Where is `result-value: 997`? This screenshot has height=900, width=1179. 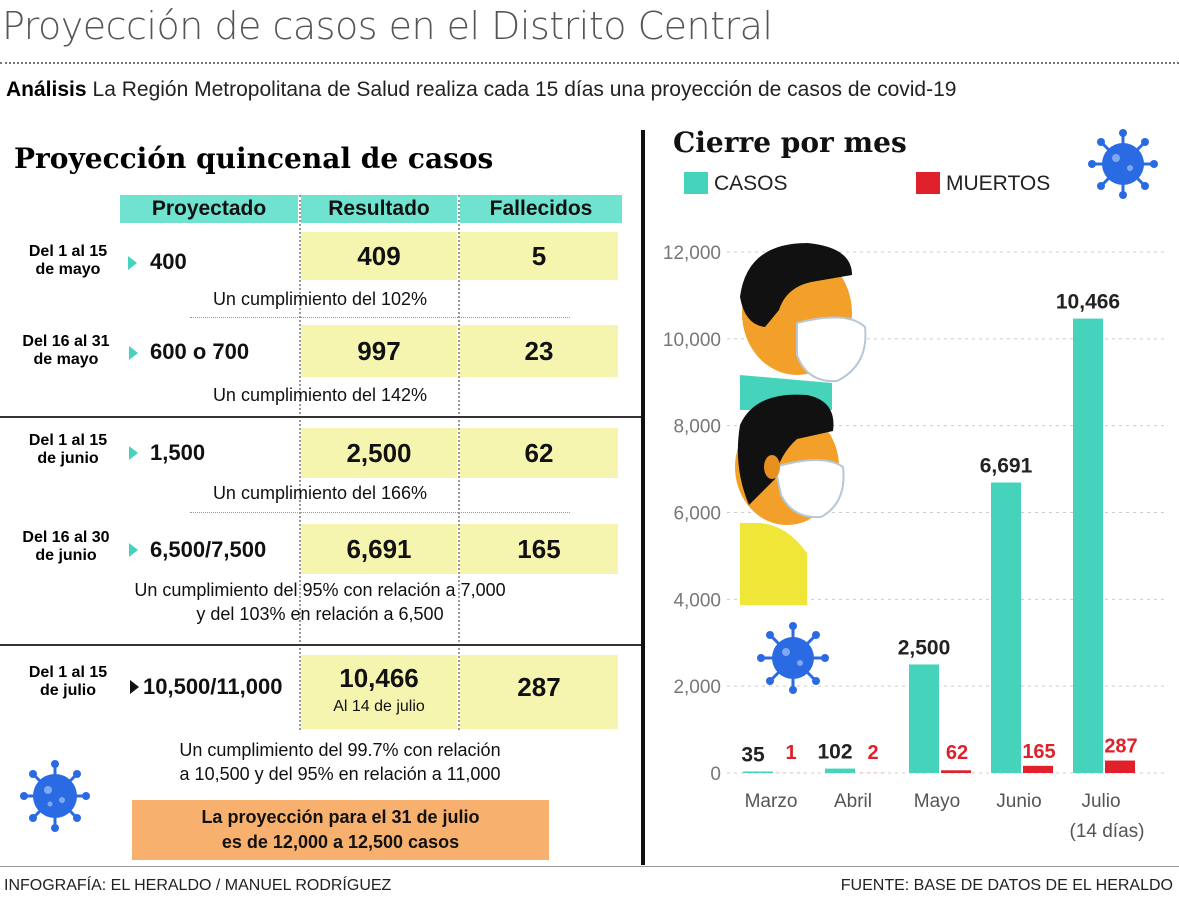
result-value: 997 is located at coordinates (379, 351).